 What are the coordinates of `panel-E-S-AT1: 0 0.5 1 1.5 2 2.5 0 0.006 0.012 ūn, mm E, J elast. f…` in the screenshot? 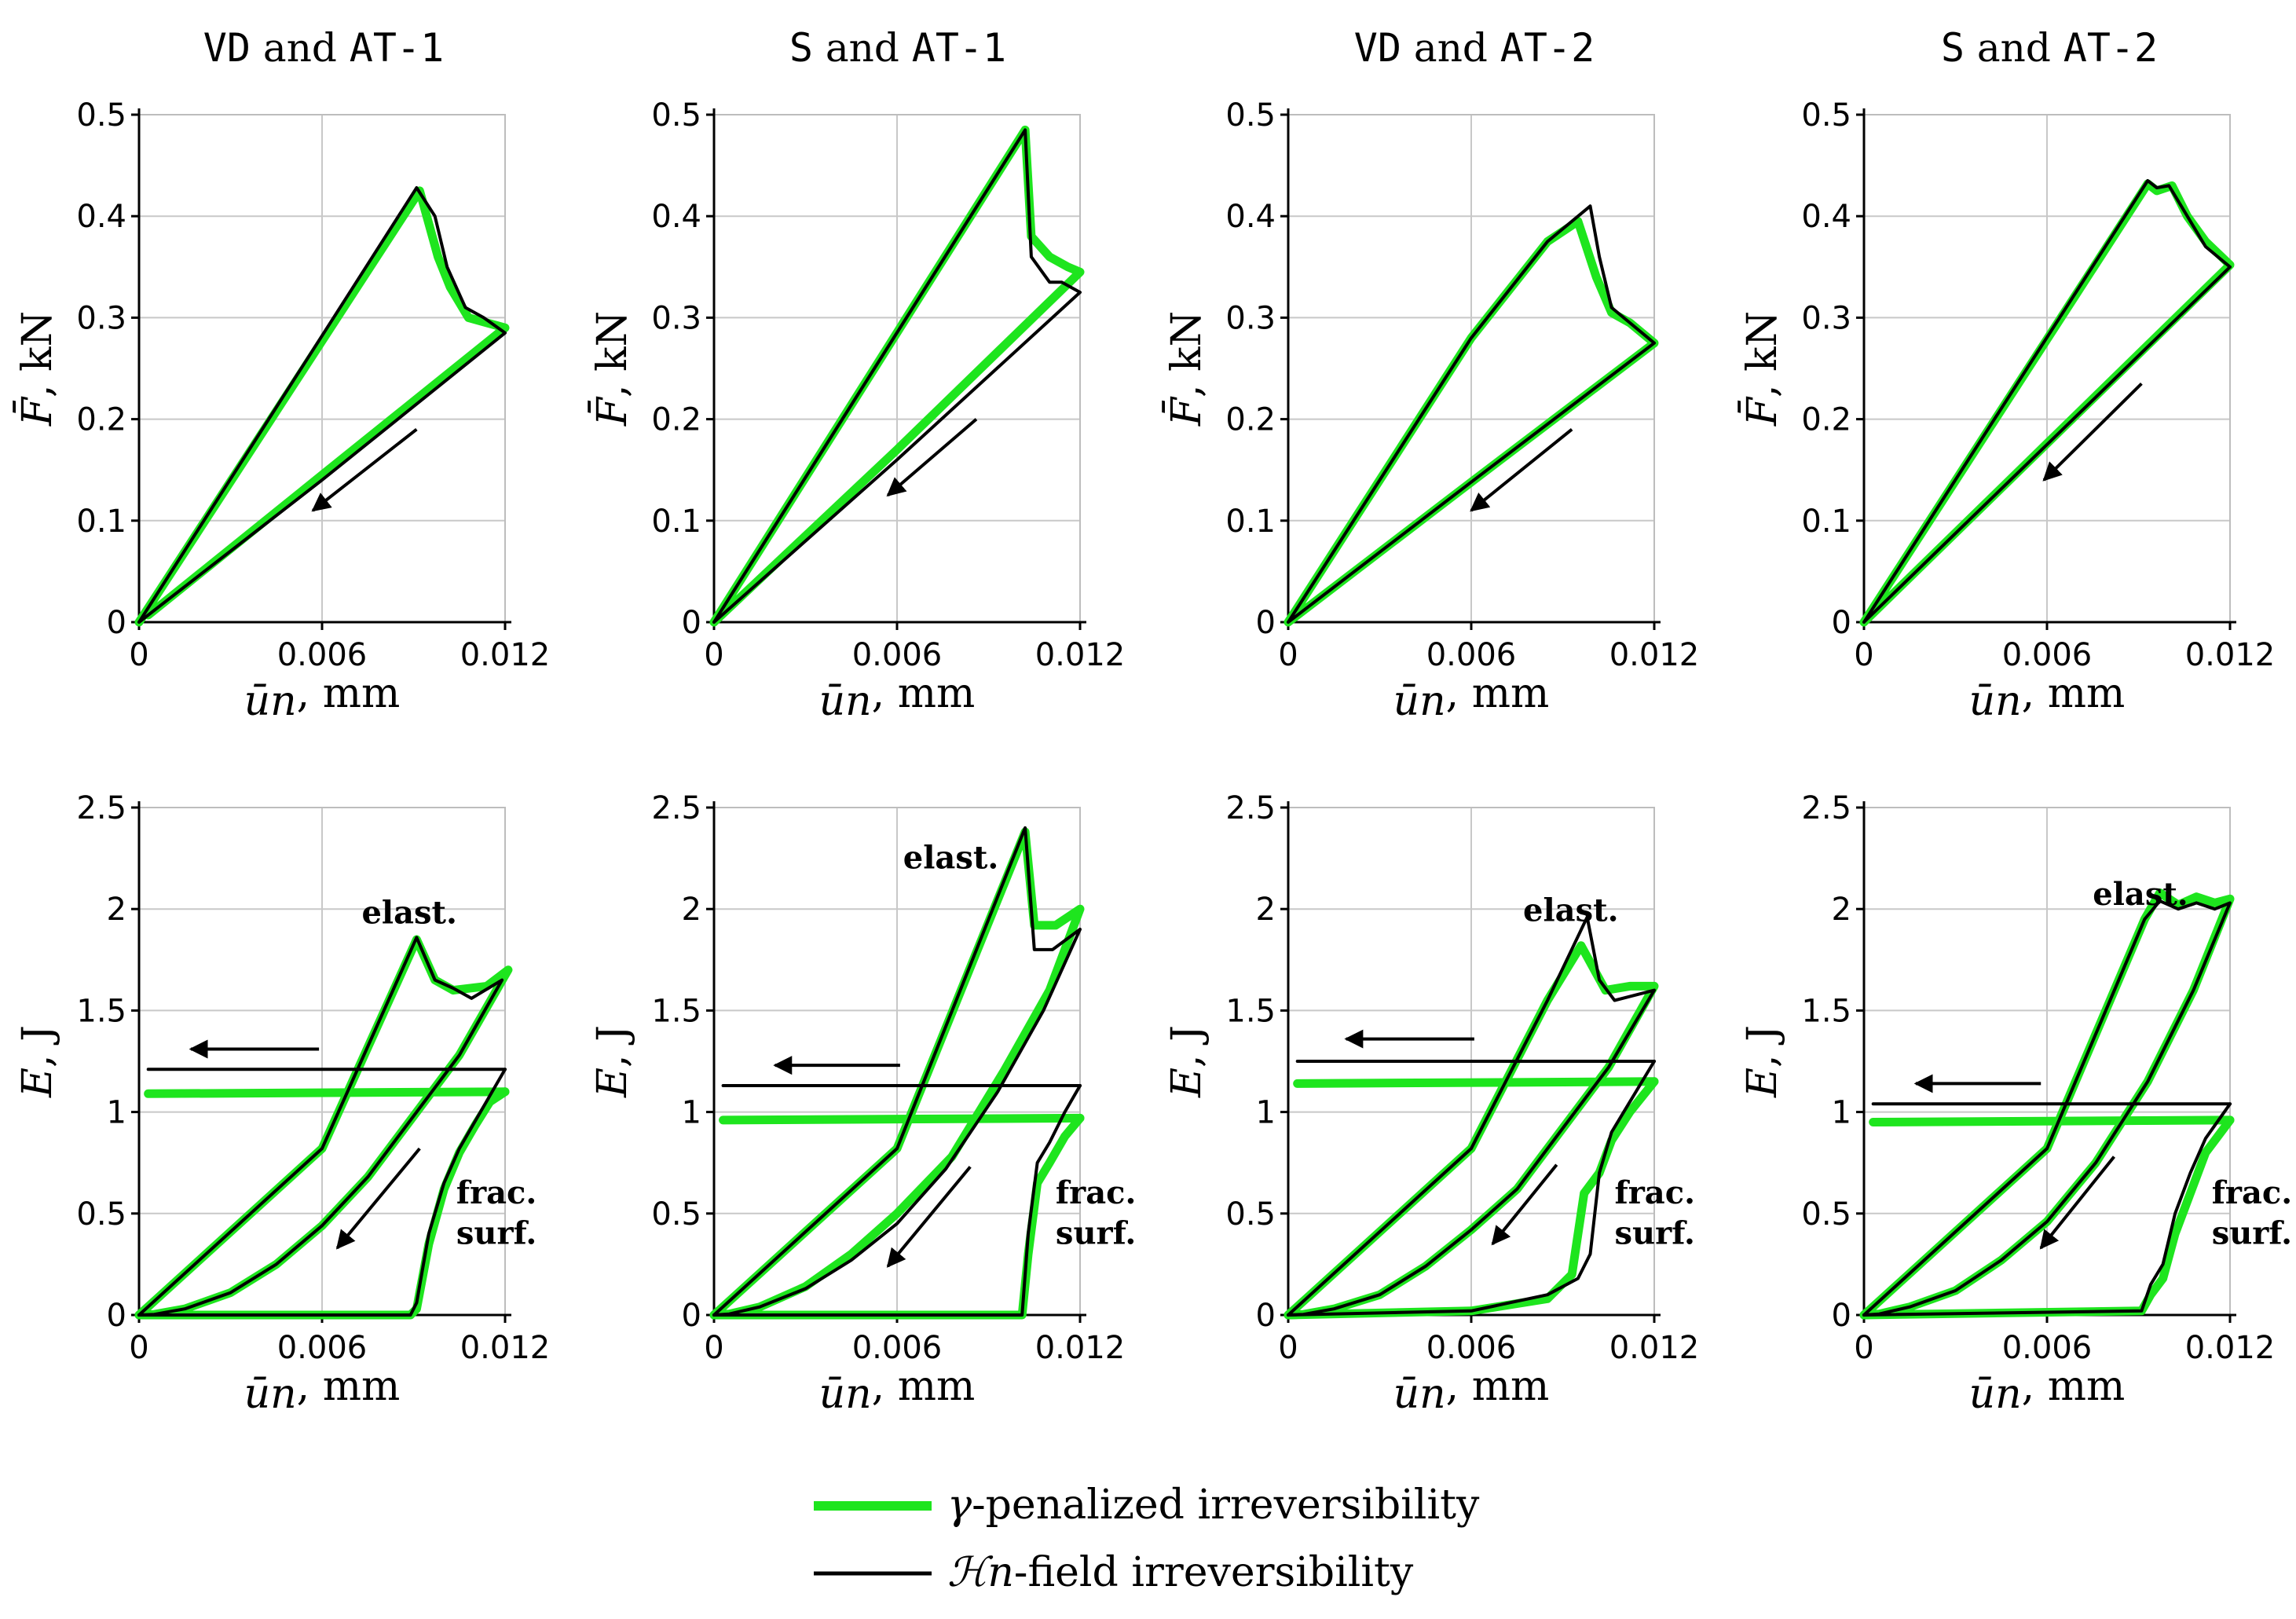 It's located at (862, 1104).